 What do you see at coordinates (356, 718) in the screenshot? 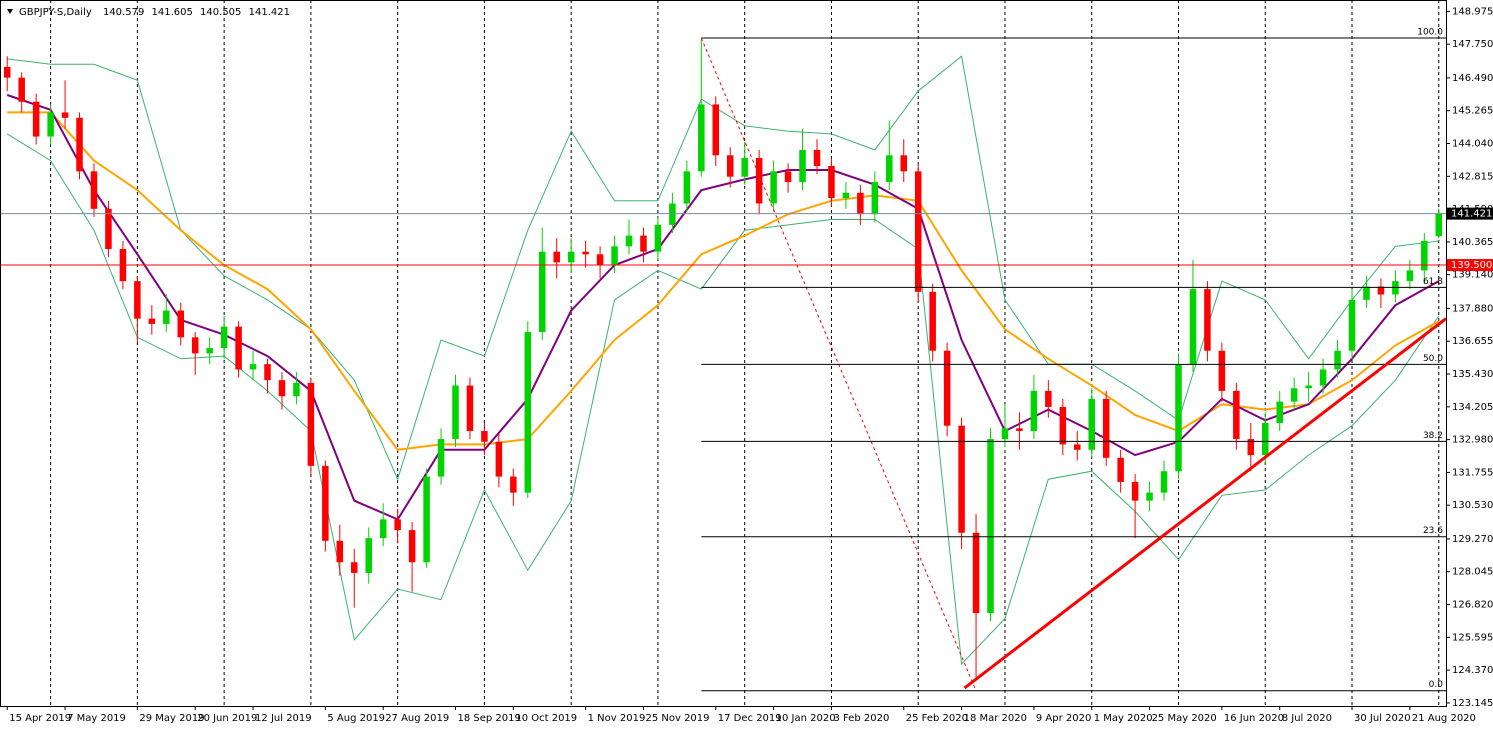
I see `x-tick-label: 5 Aug 2019` at bounding box center [356, 718].